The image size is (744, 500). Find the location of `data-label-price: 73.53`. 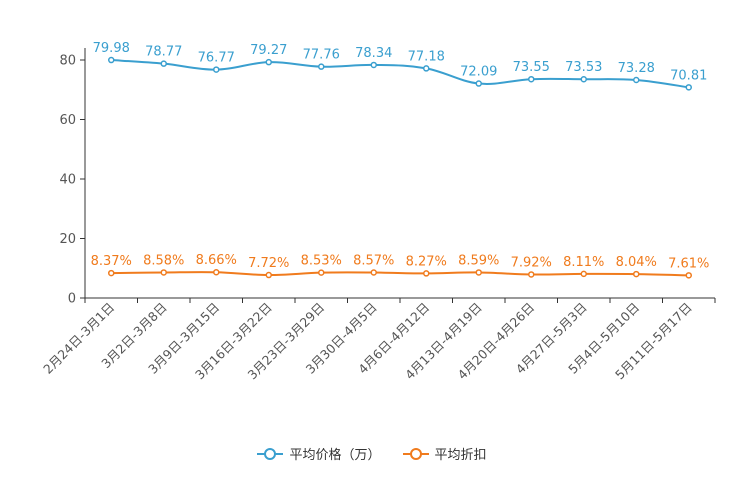

data-label-price: 73.53 is located at coordinates (583, 67).